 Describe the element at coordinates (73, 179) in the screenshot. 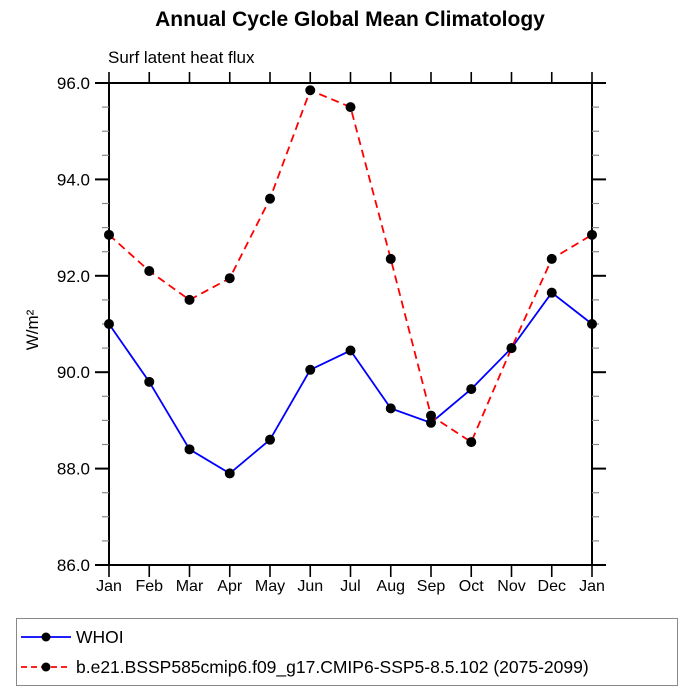

I see `y-tick-label: 94.0` at that location.